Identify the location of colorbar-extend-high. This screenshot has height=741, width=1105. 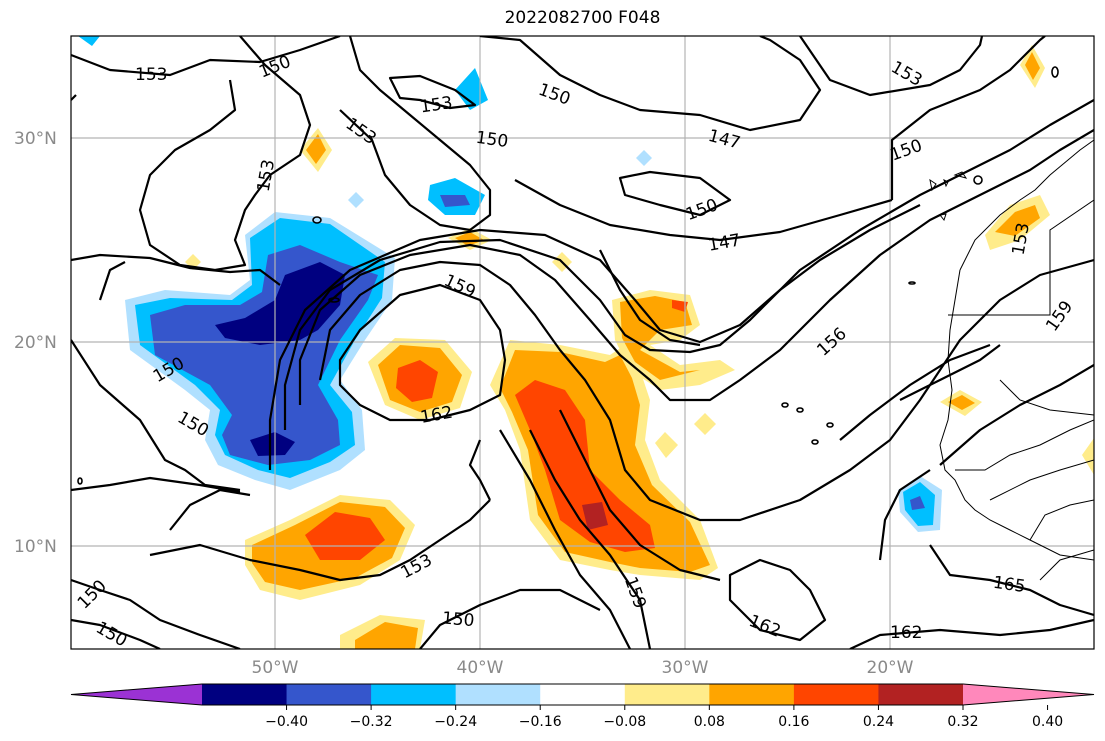
(1028, 694).